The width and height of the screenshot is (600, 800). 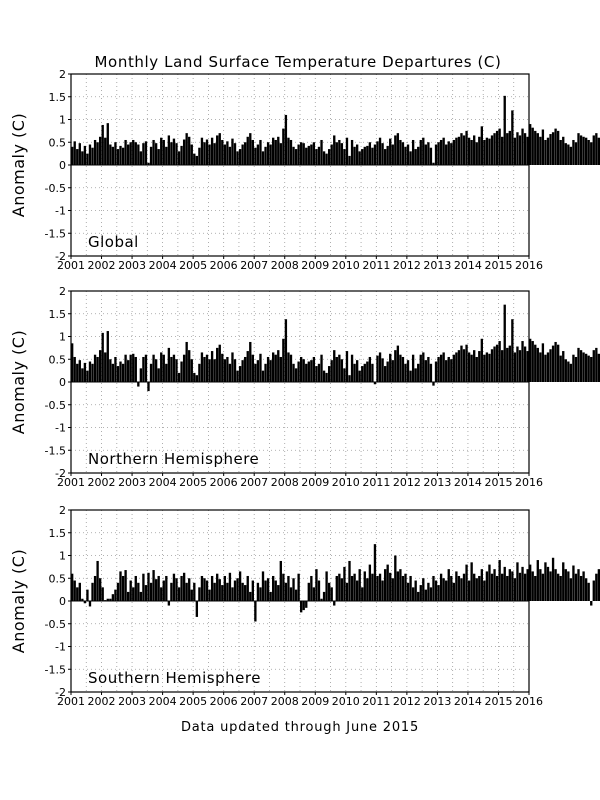 I want to click on panel-label: Southern Hemisphere, so click(x=174, y=678).